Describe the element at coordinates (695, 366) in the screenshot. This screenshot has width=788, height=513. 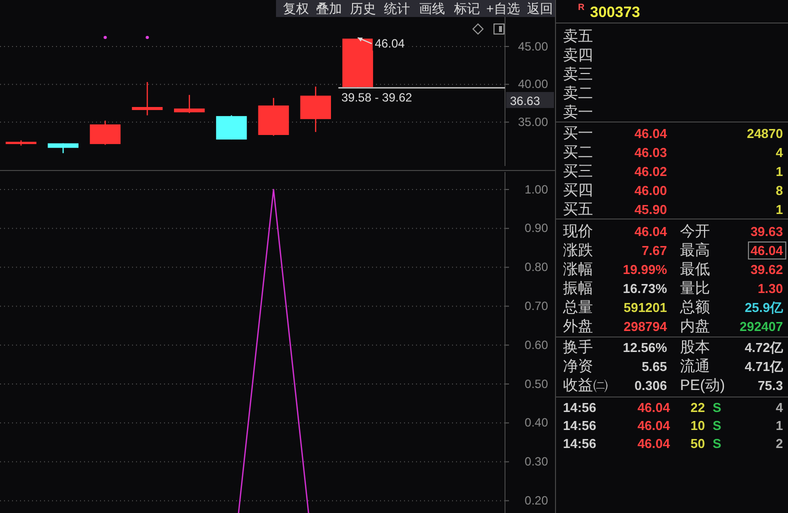
I see `text: 流通` at that location.